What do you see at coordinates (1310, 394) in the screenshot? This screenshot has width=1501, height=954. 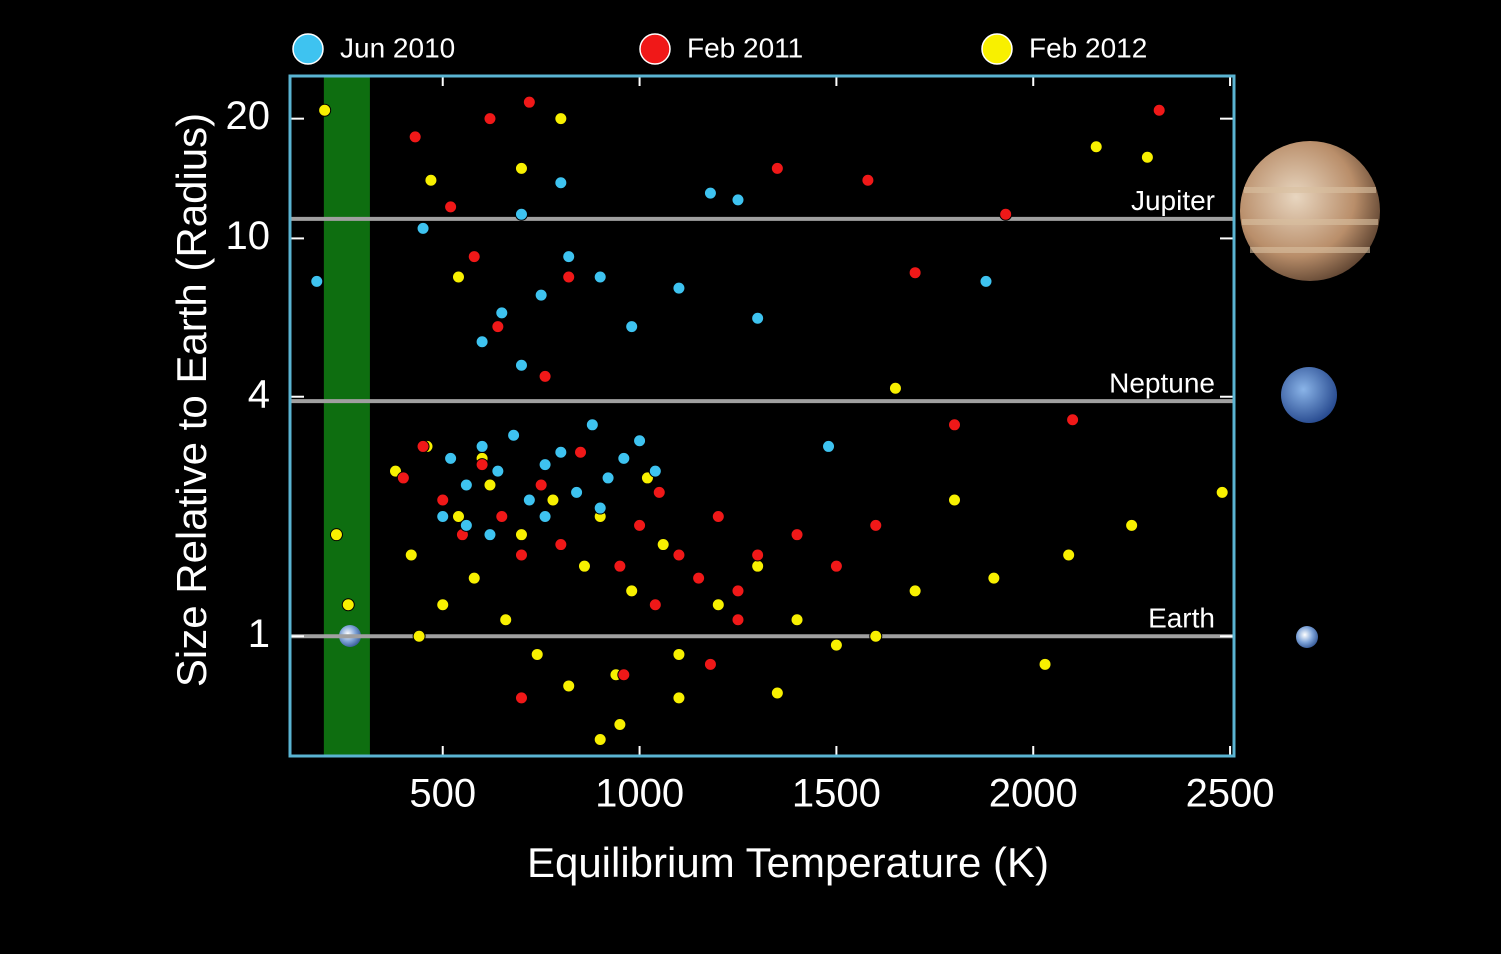 I see `planet-icons` at bounding box center [1310, 394].